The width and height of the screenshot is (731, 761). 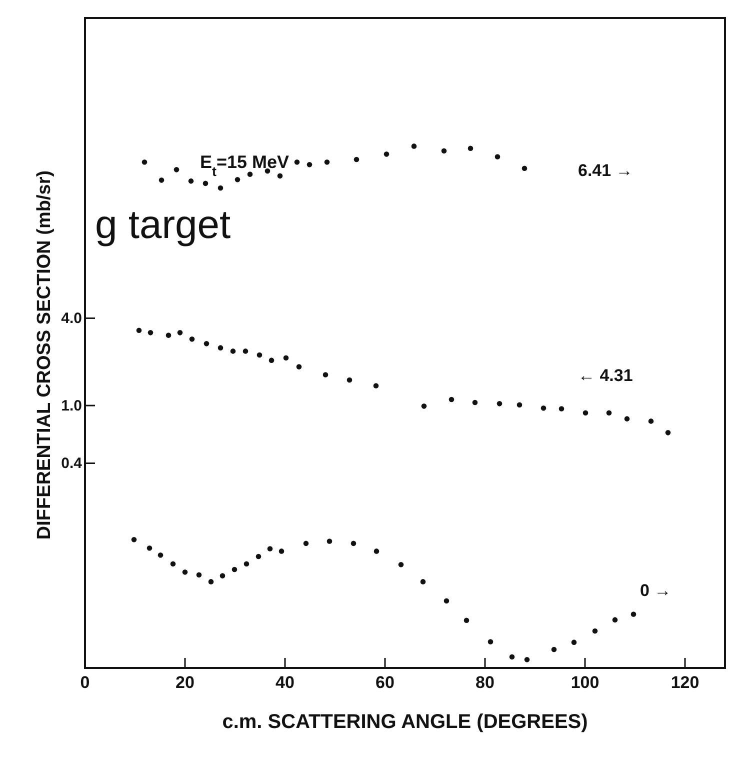 What do you see at coordinates (585, 682) in the screenshot?
I see `x-tick-label: 100` at bounding box center [585, 682].